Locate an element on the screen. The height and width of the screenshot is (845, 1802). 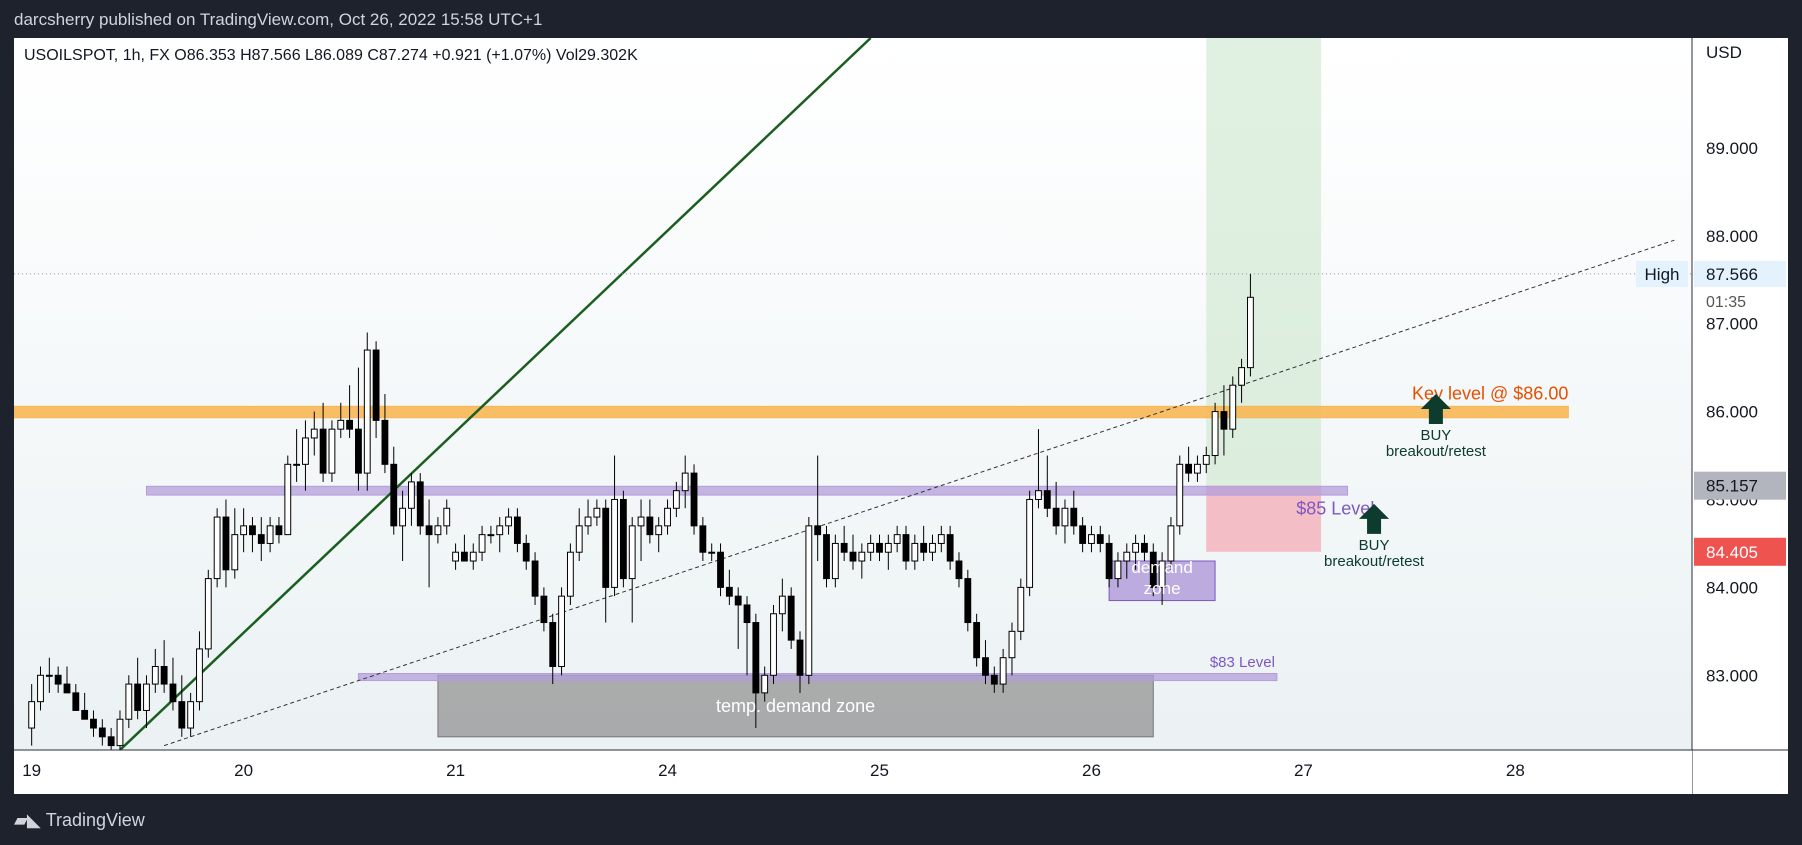
footer-brand: ▰◣ TradingView is located at coordinates (79, 820).